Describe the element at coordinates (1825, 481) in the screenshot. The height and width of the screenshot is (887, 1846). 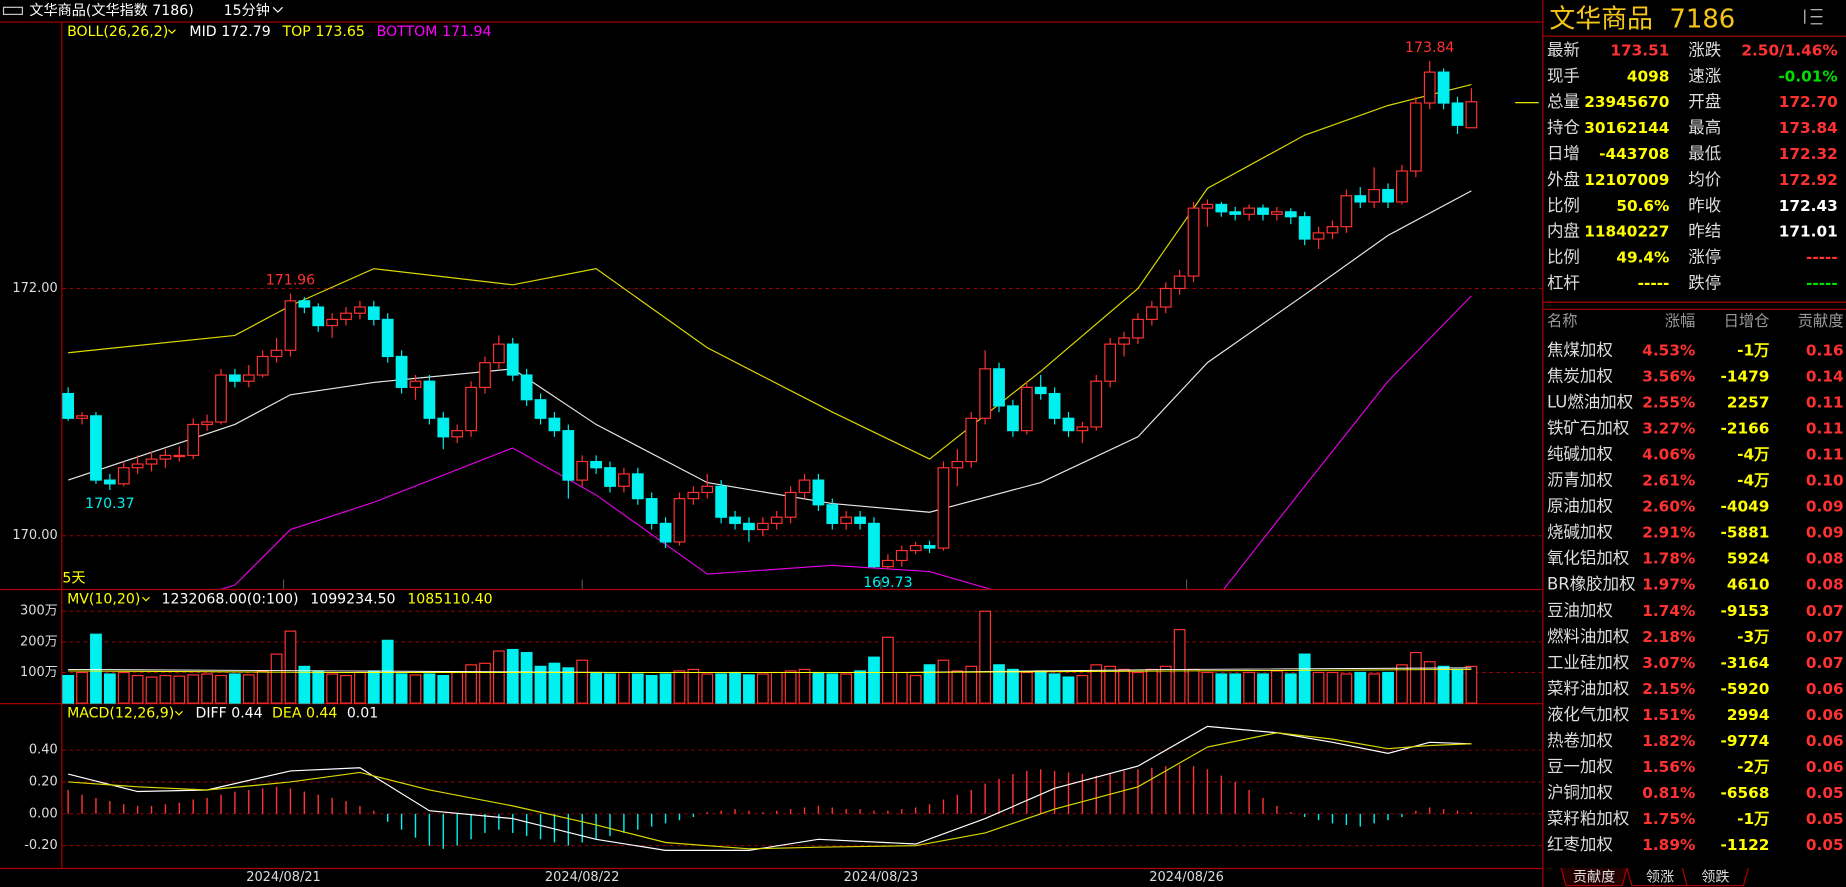
I see `table-cell: 0.10` at that location.